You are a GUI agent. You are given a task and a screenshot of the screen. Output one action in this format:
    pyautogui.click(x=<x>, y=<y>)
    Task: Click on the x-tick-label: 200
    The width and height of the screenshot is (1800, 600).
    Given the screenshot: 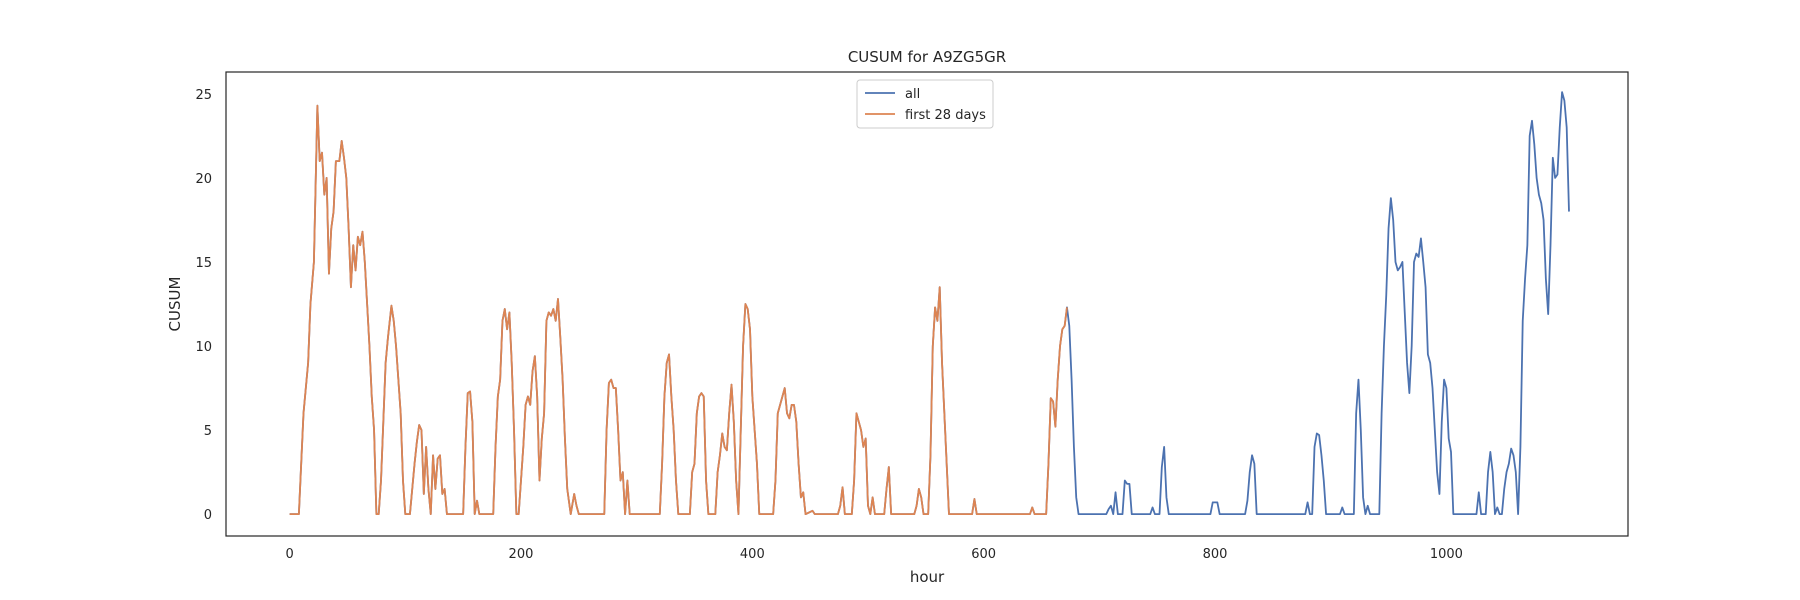 What is the action you would take?
    pyautogui.click(x=521, y=554)
    